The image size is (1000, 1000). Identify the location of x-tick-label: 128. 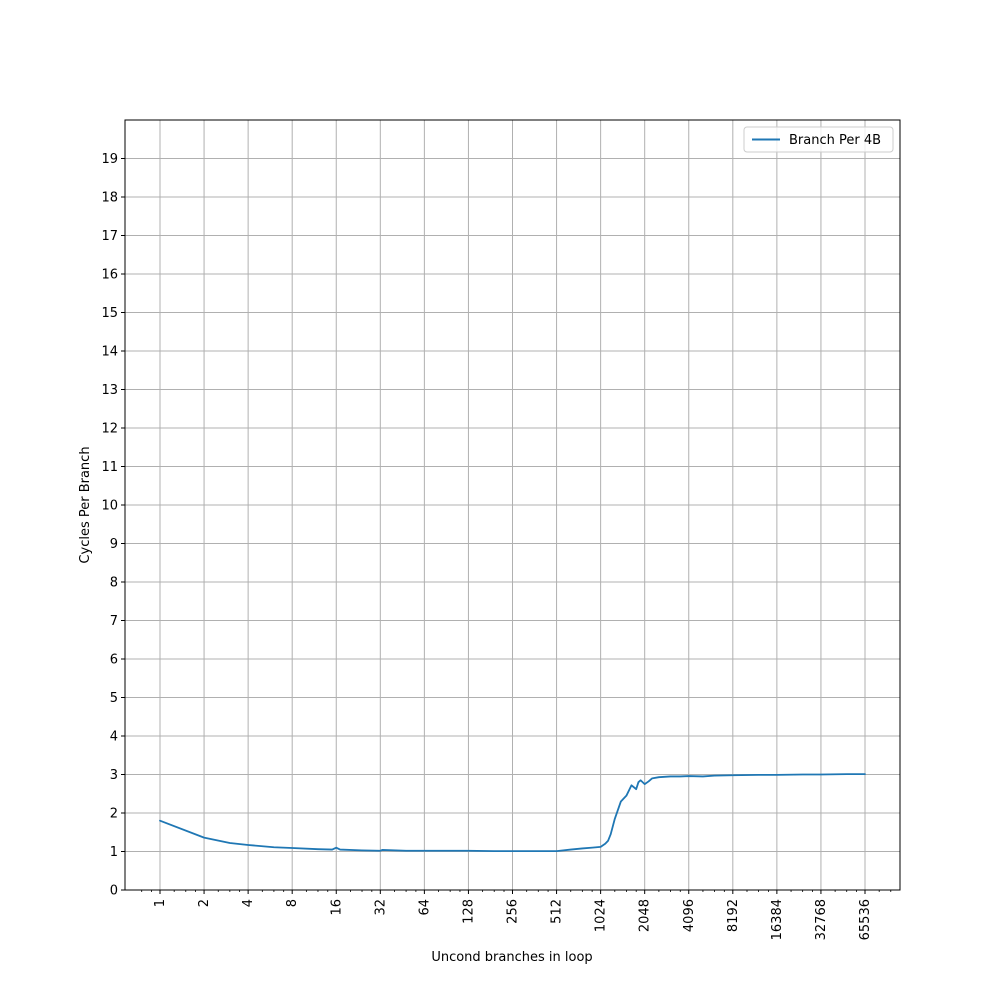
(468, 911).